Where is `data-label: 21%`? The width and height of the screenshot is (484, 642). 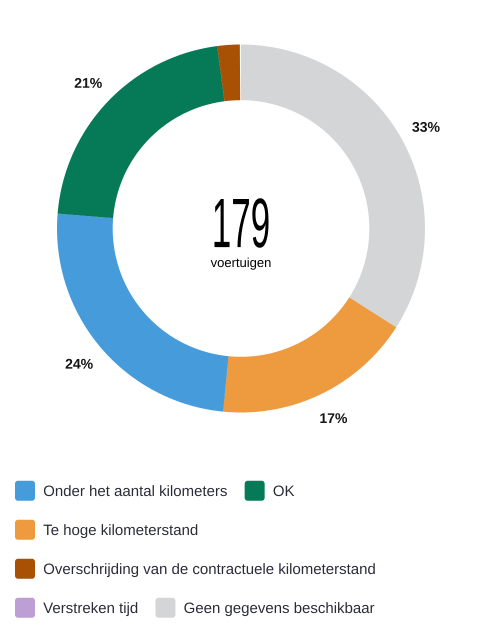
data-label: 21% is located at coordinates (88, 83).